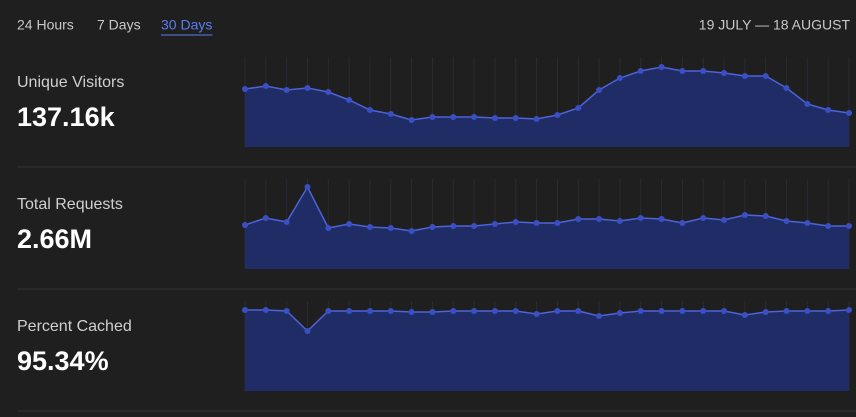 The width and height of the screenshot is (856, 417). I want to click on metric-label: Percent Cached, so click(74, 326).